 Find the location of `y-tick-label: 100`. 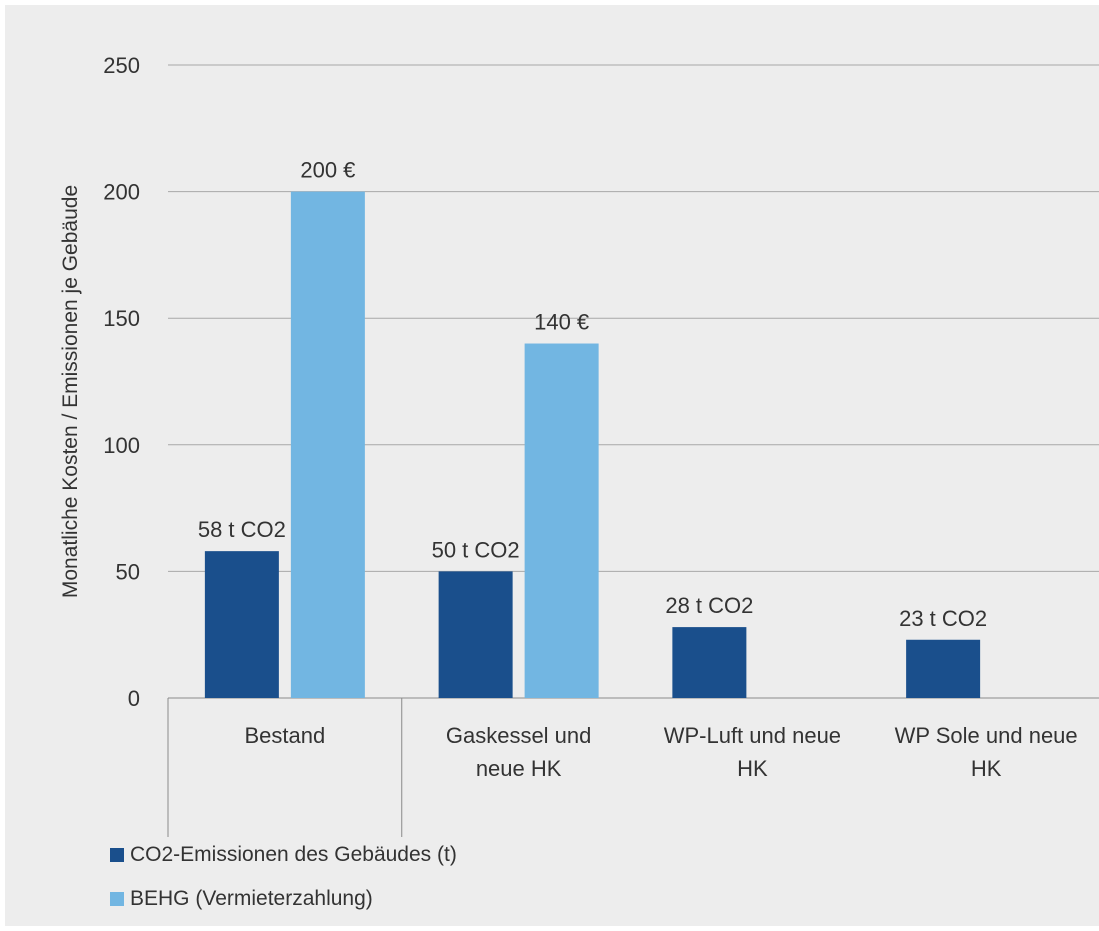

y-tick-label: 100 is located at coordinates (121, 445).